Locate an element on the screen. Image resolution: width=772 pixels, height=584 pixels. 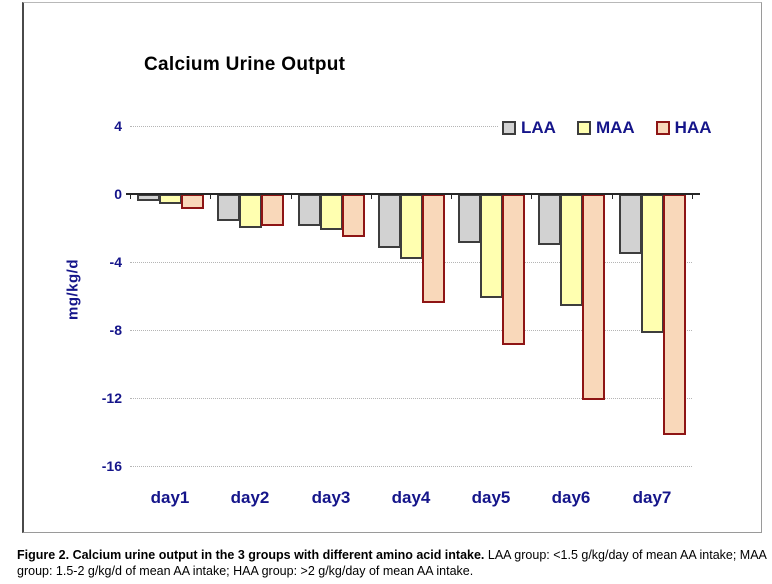
legend-item-maa: MAA is located at coordinates (605, 128).